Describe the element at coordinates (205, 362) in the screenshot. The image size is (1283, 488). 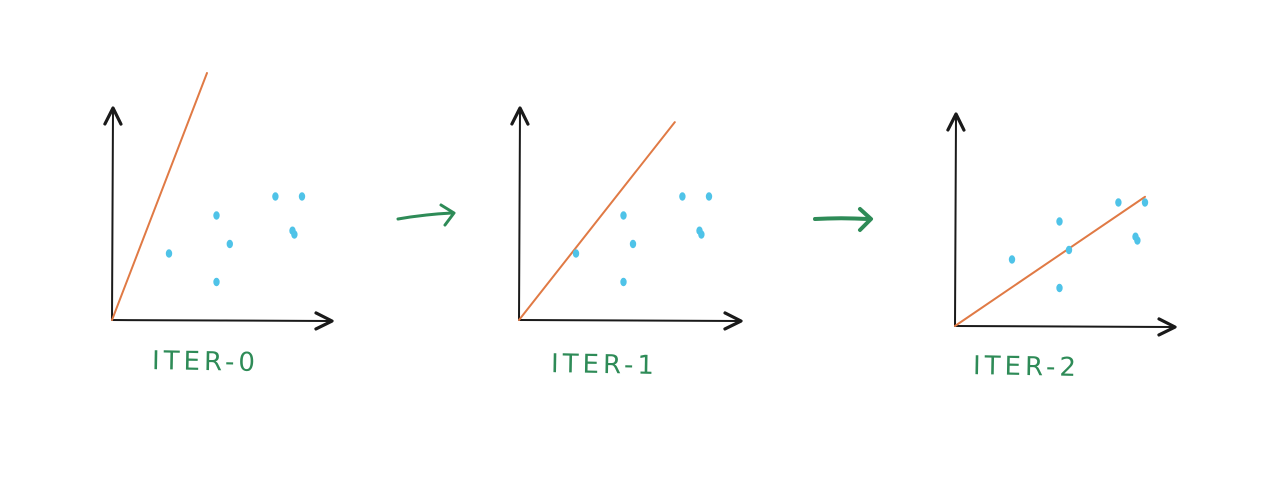
I see `panel-label-iter-0: ITER-0` at that location.